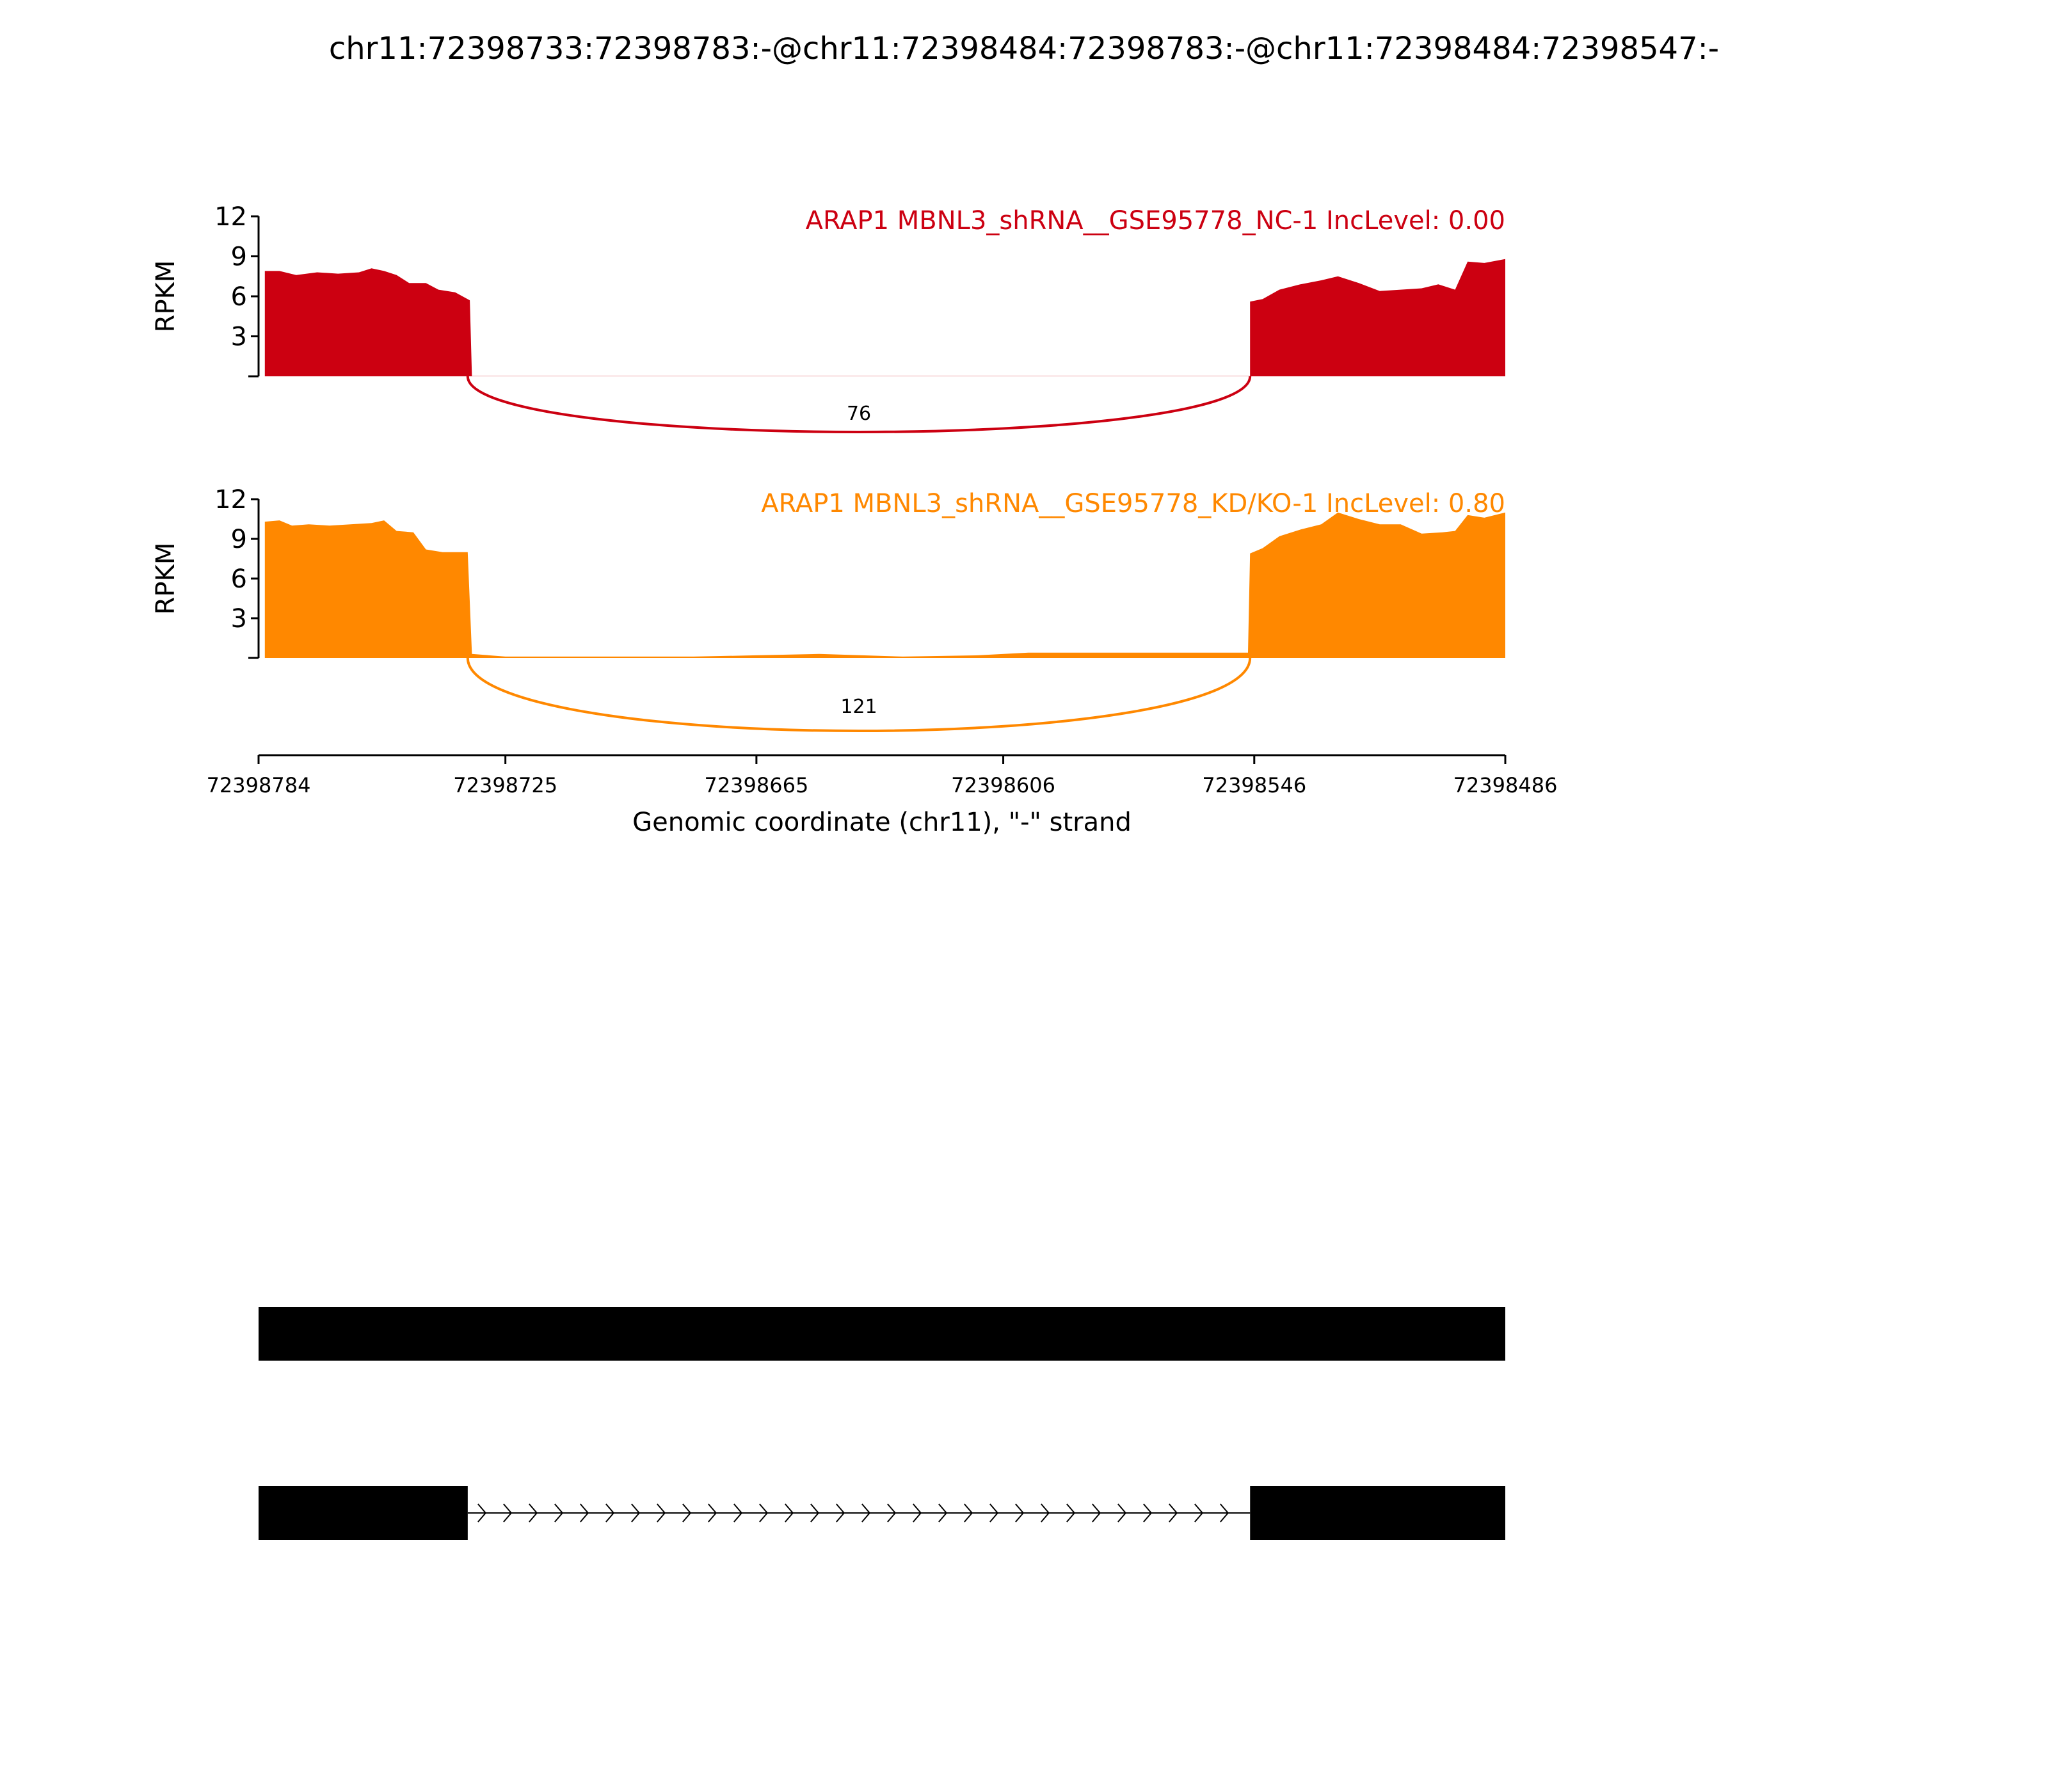 This screenshot has width=2048, height=1792. Describe the element at coordinates (882, 1423) in the screenshot. I see `isoform-track` at that location.